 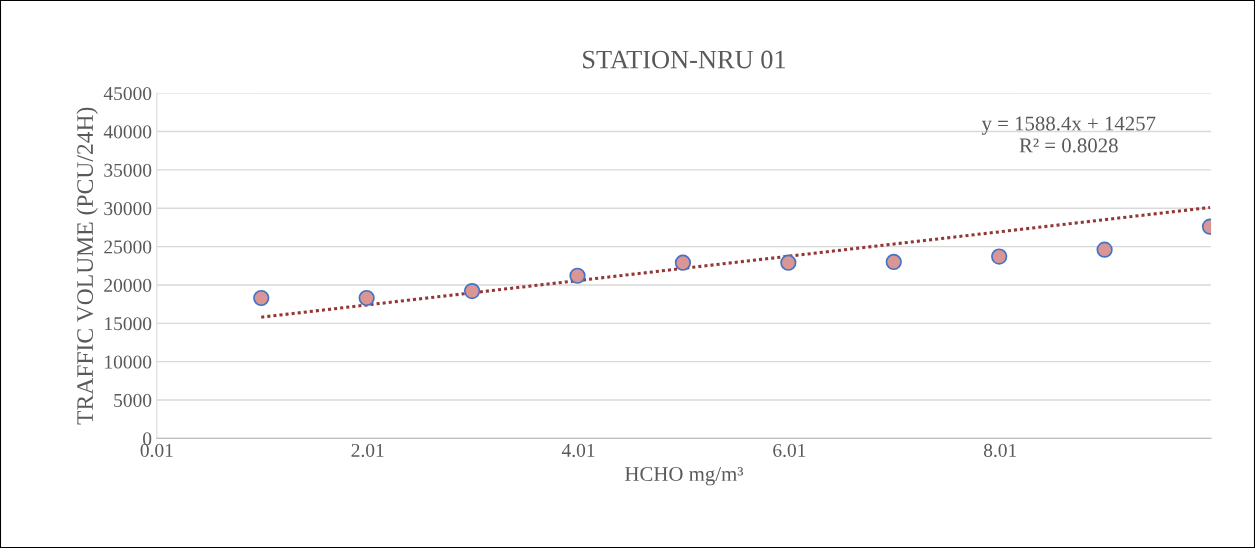 What do you see at coordinates (789, 450) in the screenshot?
I see `x-tick-label: 6.01` at bounding box center [789, 450].